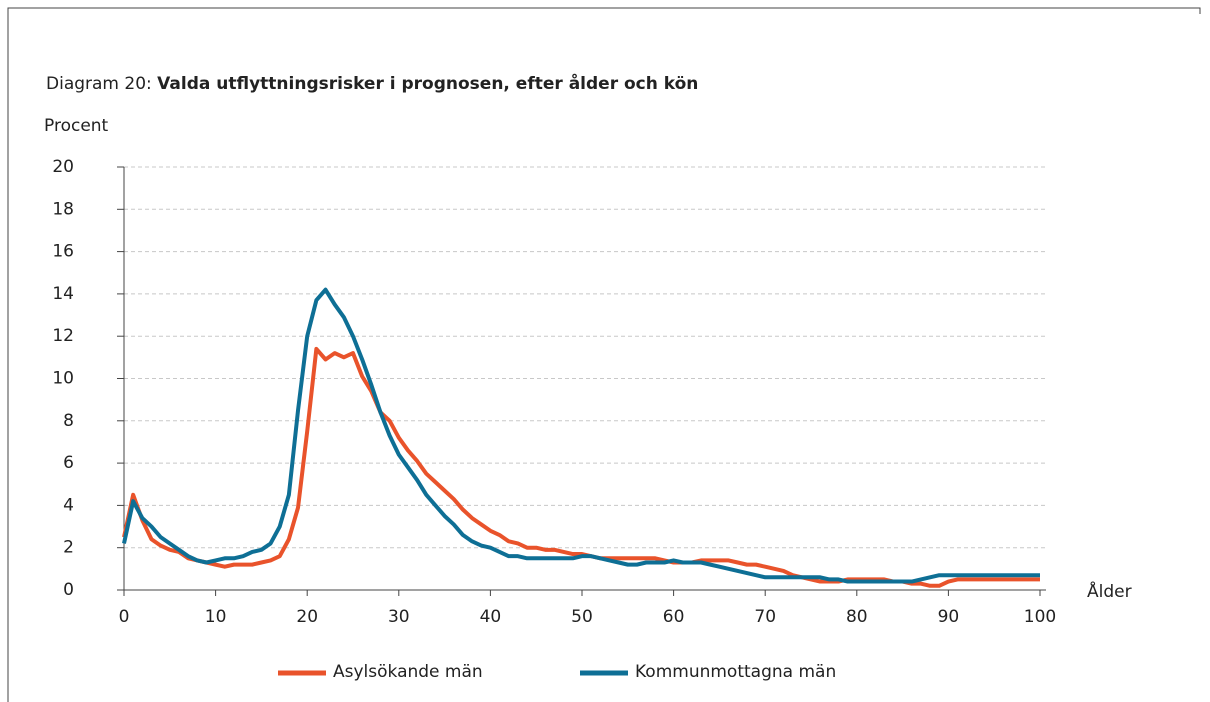 This screenshot has height=702, width=1210. I want to click on y-tick-label: 2, so click(68, 548).